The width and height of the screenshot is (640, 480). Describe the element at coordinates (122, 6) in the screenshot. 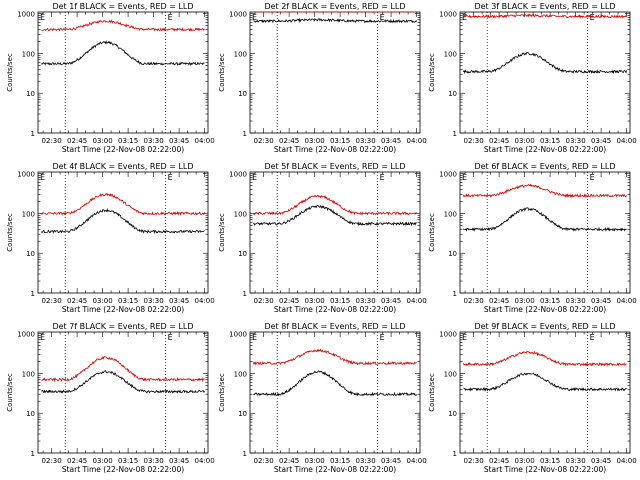

I see `chart-title: Det 1f BLACK = Events, RED = LLD` at that location.